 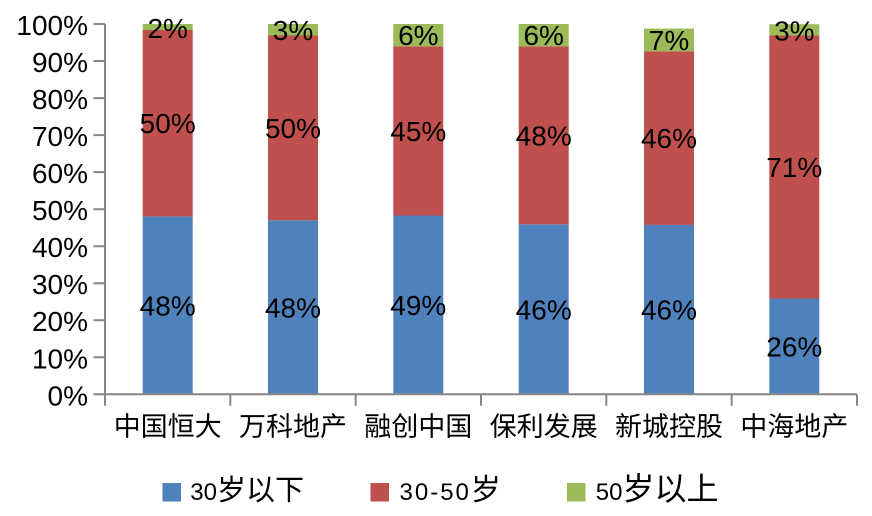 I want to click on svg-text: 90%, so click(x=60, y=62).